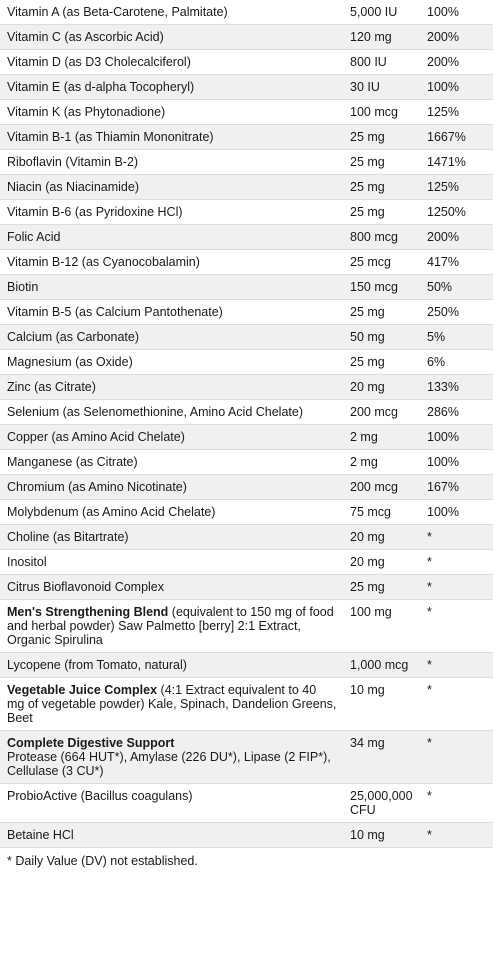 Image resolution: width=503 pixels, height=957 pixels. Describe the element at coordinates (381, 287) in the screenshot. I see `amount-per-serving: 150 mcg` at that location.